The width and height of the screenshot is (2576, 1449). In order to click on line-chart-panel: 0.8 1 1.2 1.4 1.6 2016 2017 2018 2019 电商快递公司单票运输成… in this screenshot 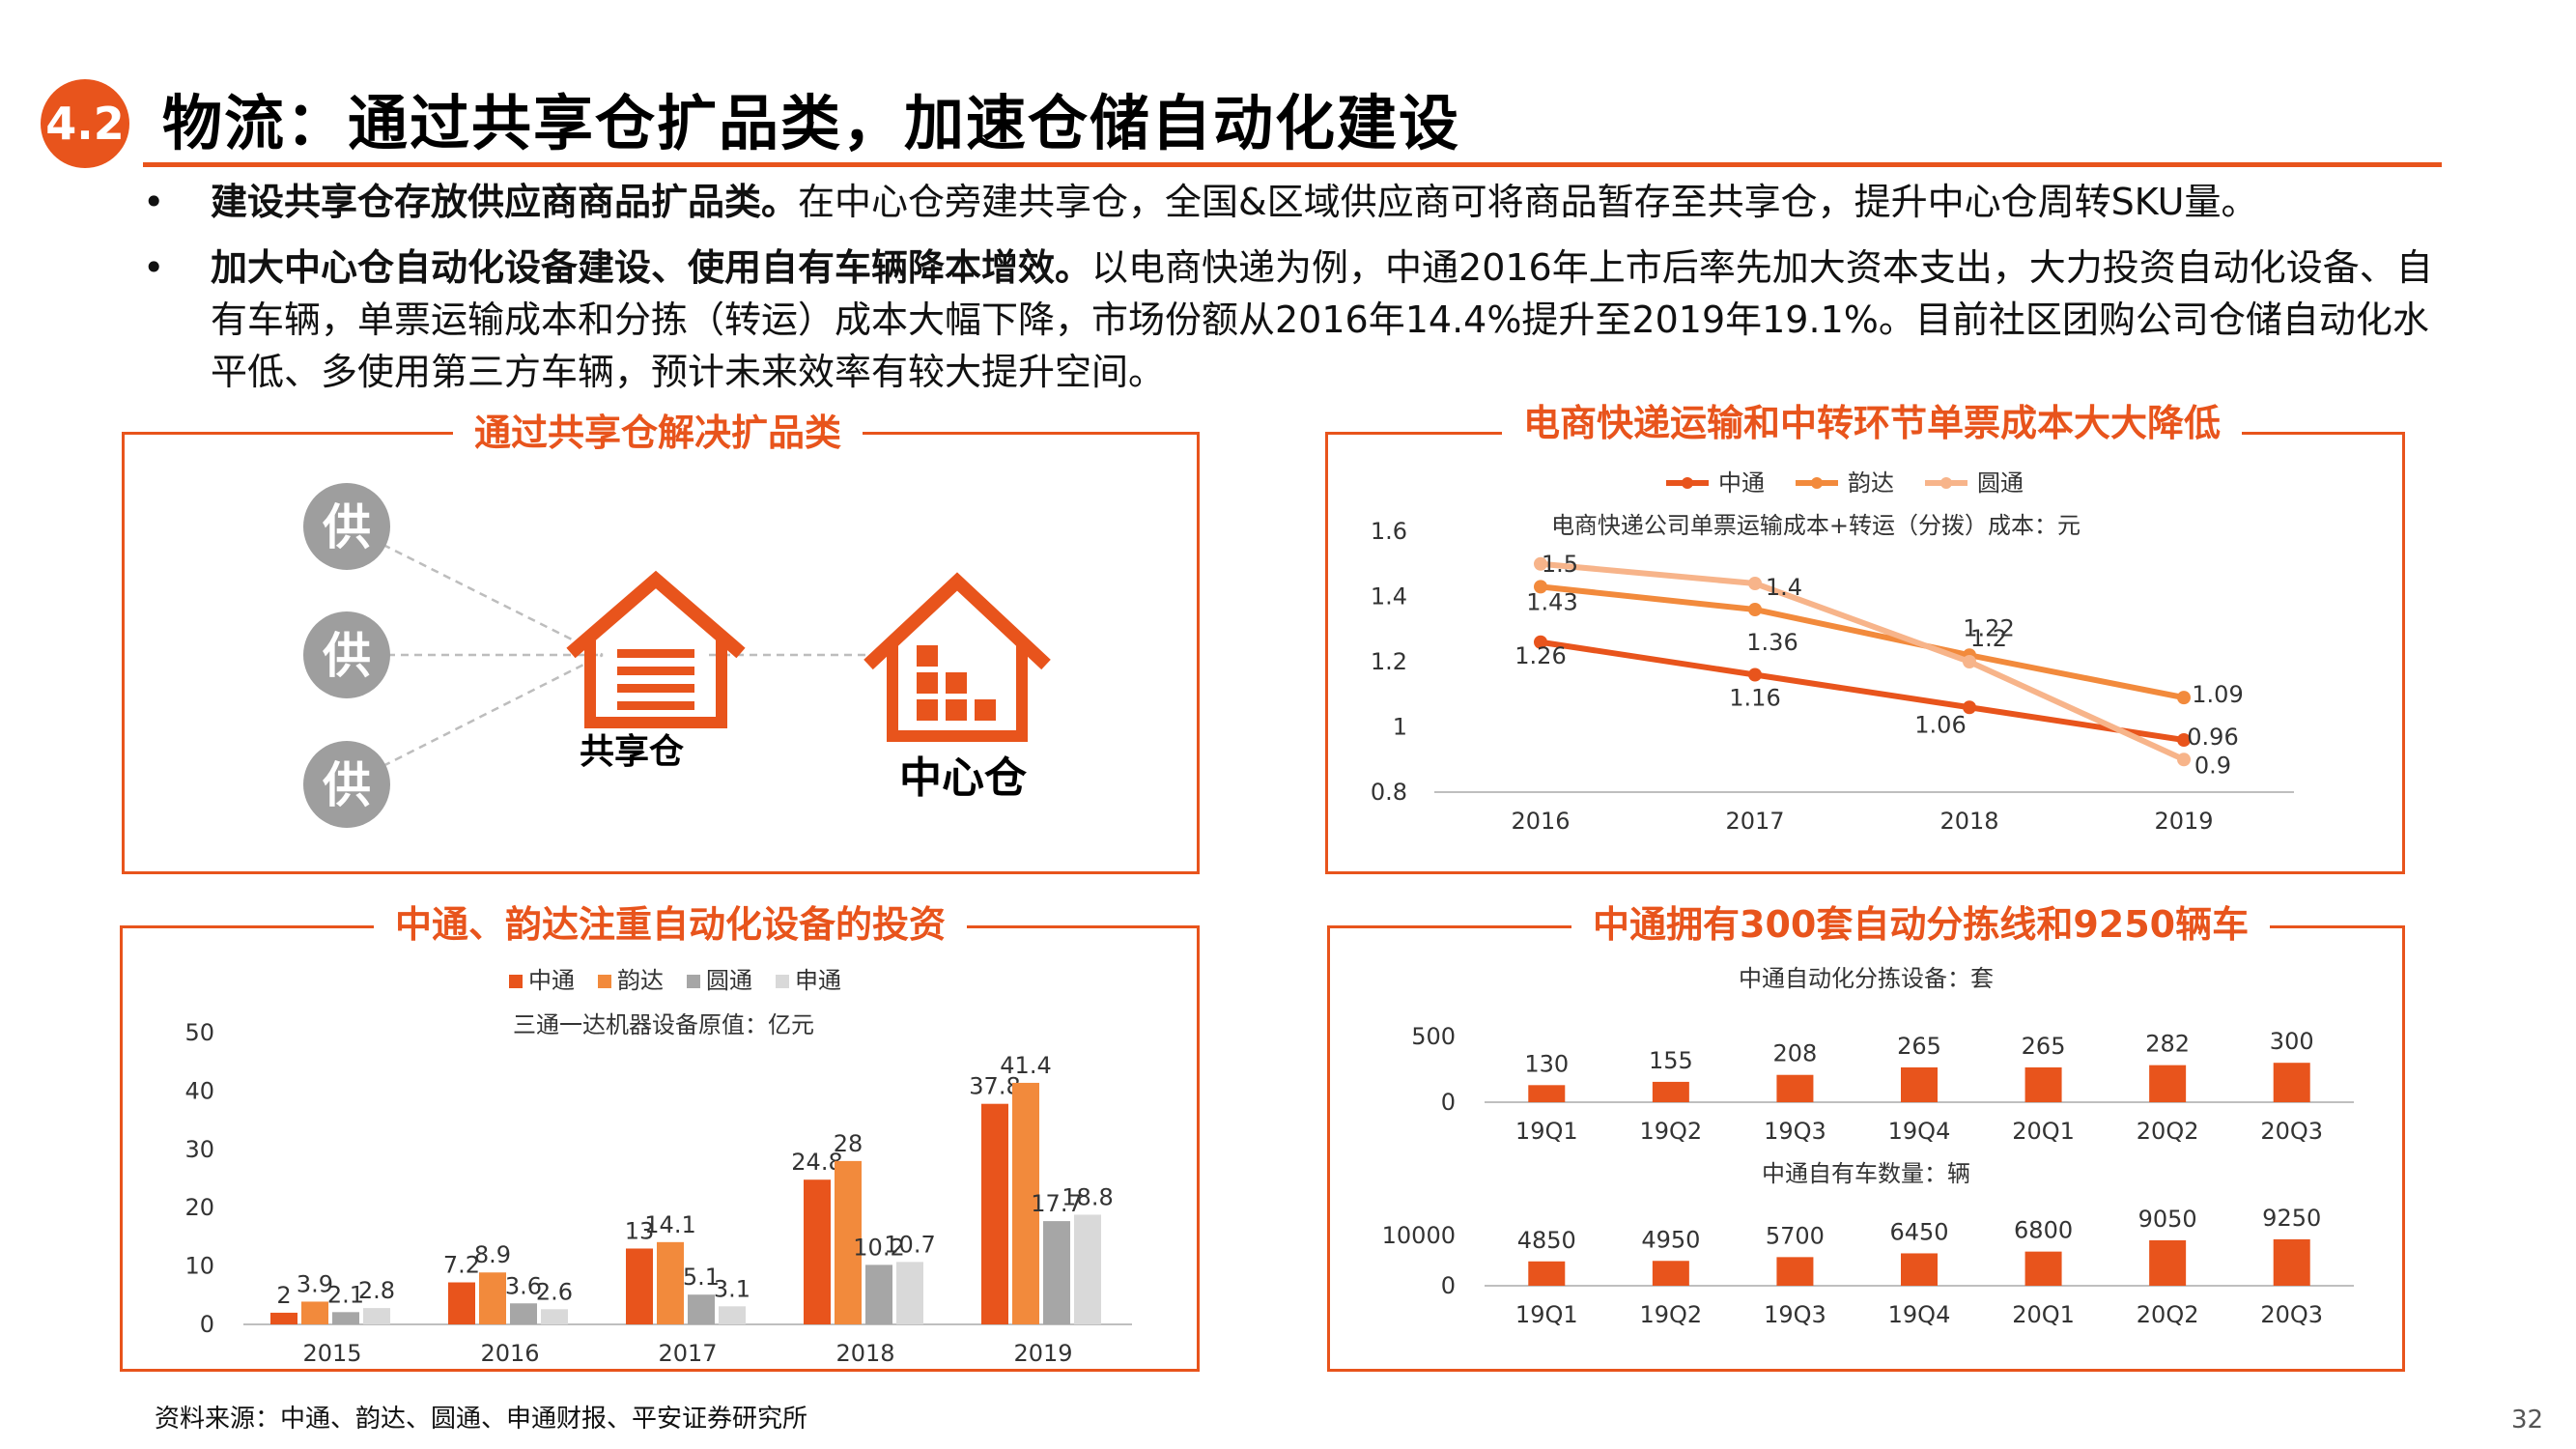, I will do `click(1865, 638)`.